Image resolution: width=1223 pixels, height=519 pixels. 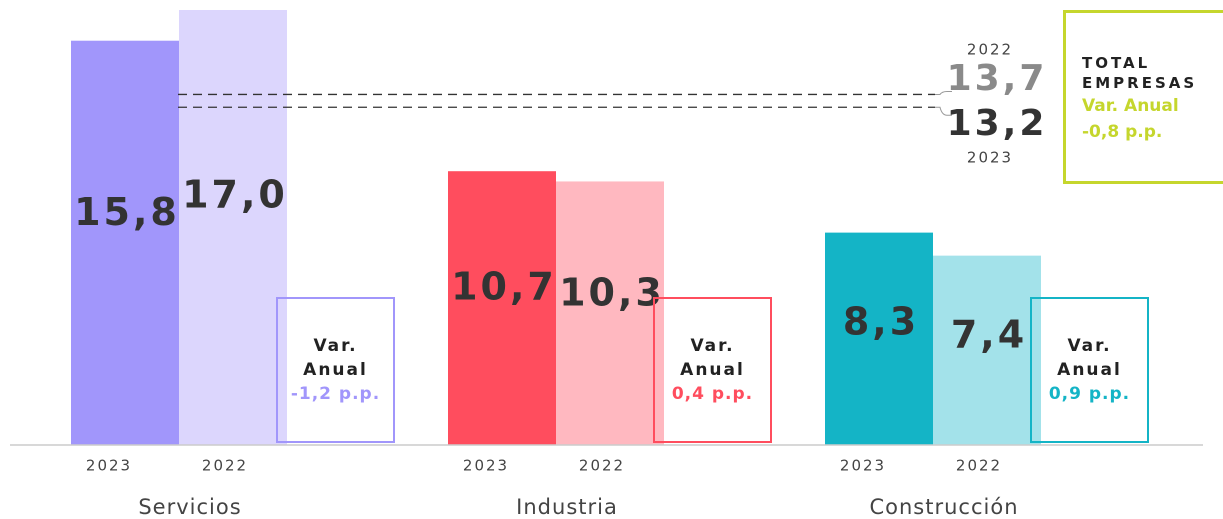 I want to click on category-label: Servicios, so click(x=189, y=507).